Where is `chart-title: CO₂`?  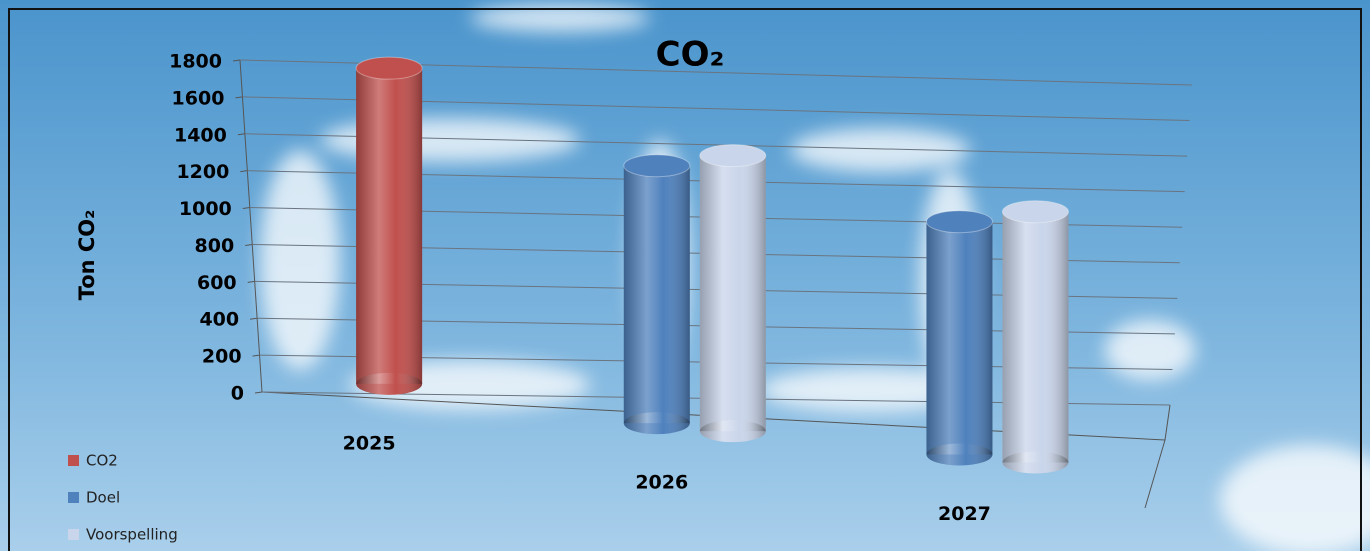
chart-title: CO₂ is located at coordinates (690, 55).